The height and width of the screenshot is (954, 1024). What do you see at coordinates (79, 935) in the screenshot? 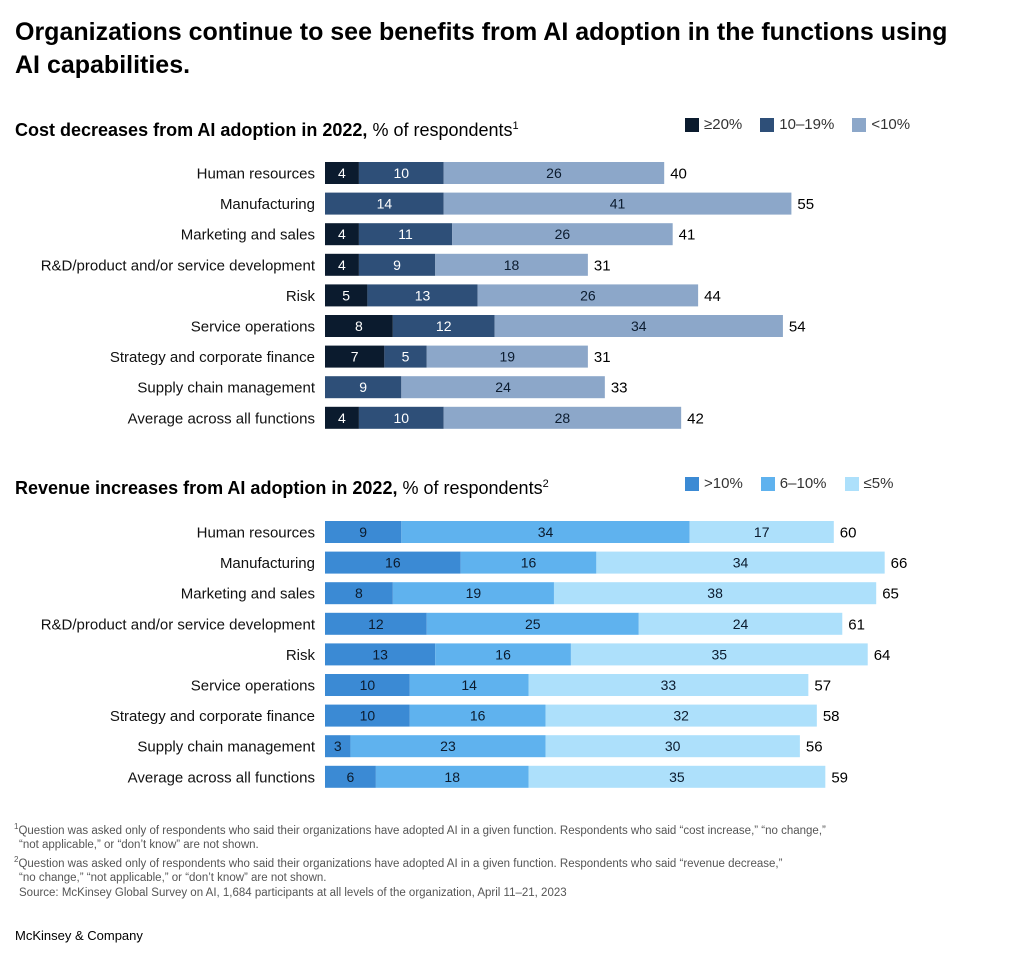
I see `brand-logo-text: McKinsey & Company` at bounding box center [79, 935].